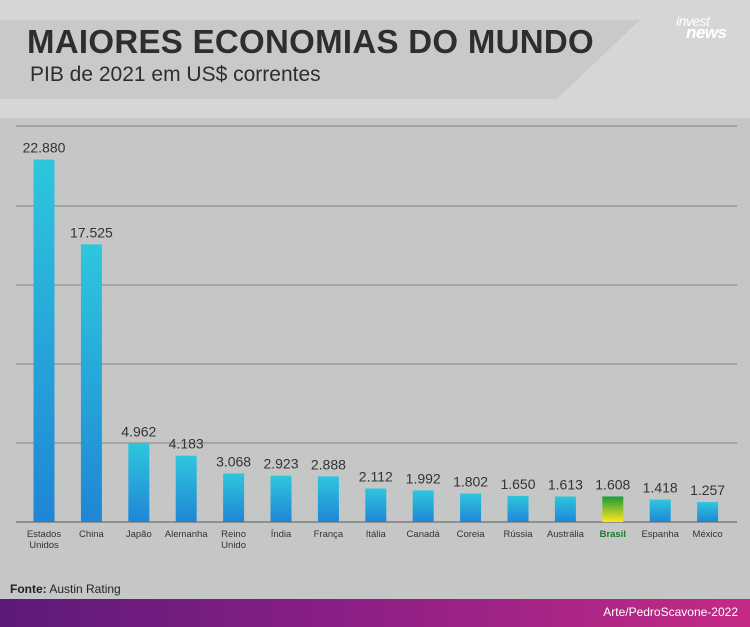 Image resolution: width=750 pixels, height=627 pixels. Describe the element at coordinates (566, 534) in the screenshot. I see `category-label: Austrália` at that location.